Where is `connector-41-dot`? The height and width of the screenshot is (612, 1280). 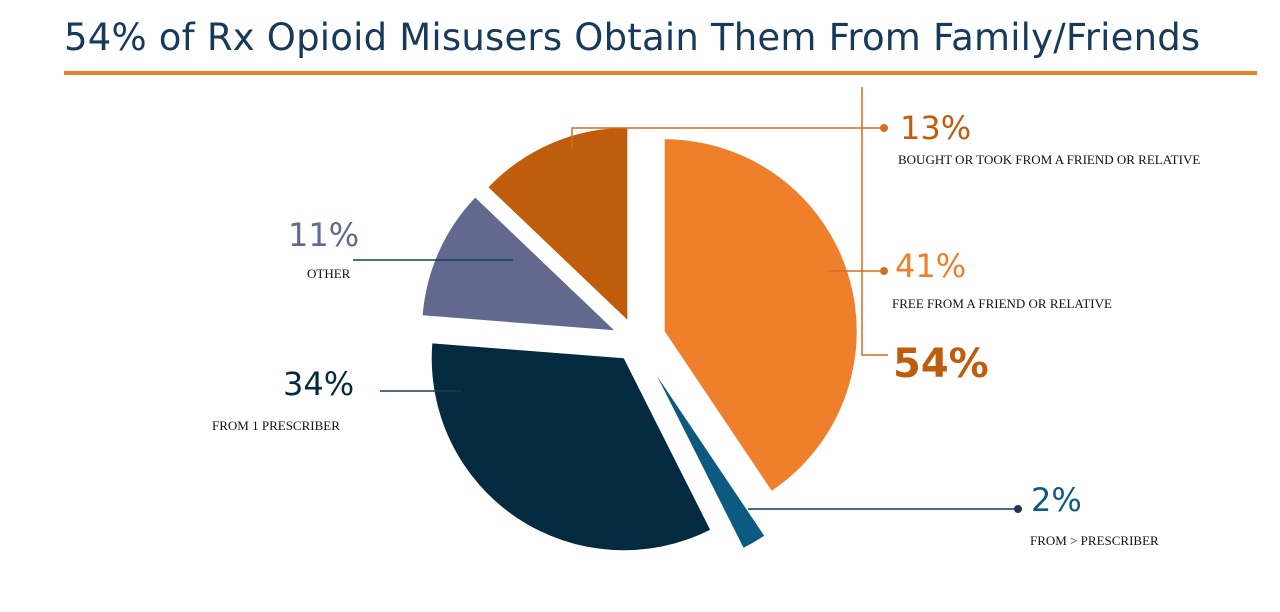
connector-41-dot is located at coordinates (884, 271).